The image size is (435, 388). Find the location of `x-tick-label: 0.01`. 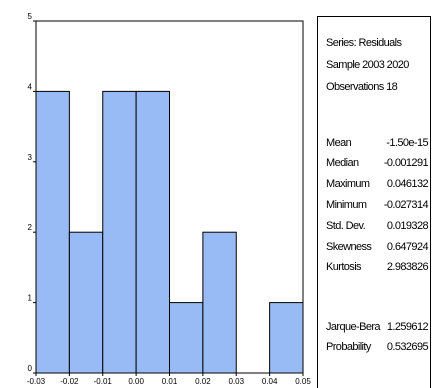

x-tick-label: 0.01 is located at coordinates (170, 381).